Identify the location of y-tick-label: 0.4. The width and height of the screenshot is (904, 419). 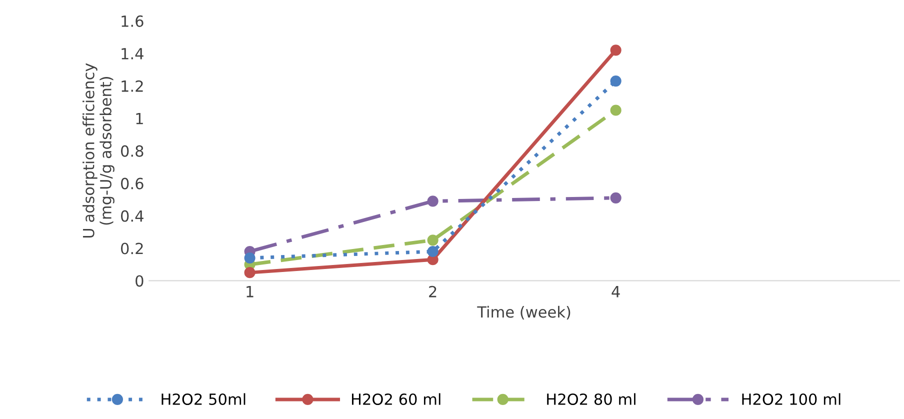
(132, 216).